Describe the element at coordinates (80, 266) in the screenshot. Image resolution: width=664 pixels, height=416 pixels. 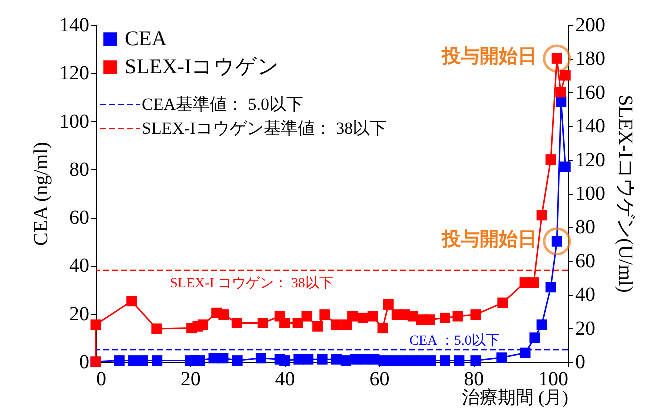
I see `y-tick-label: 40` at that location.